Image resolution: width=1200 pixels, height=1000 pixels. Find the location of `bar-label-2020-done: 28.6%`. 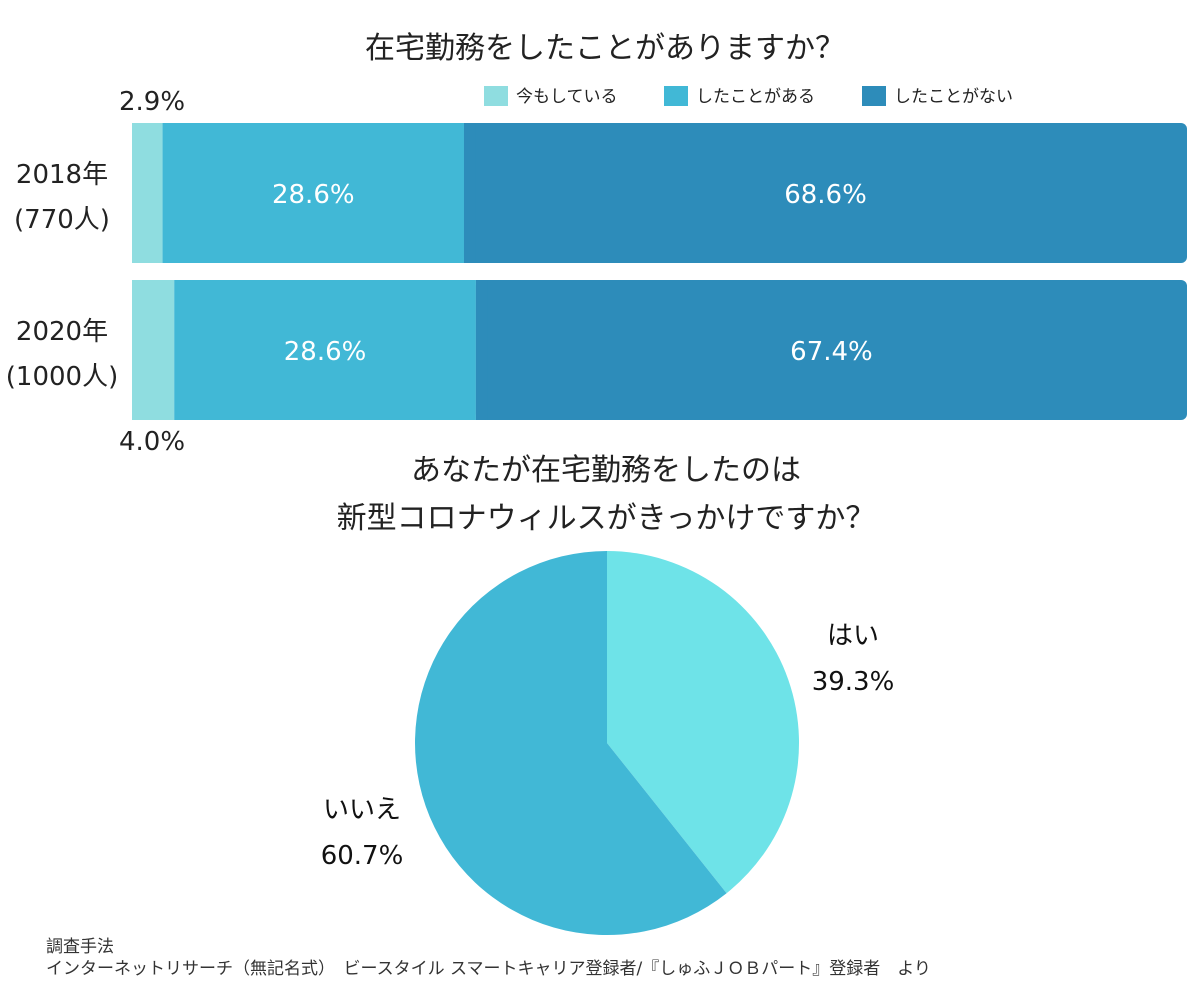

bar-label-2020-done: 28.6% is located at coordinates (325, 352).